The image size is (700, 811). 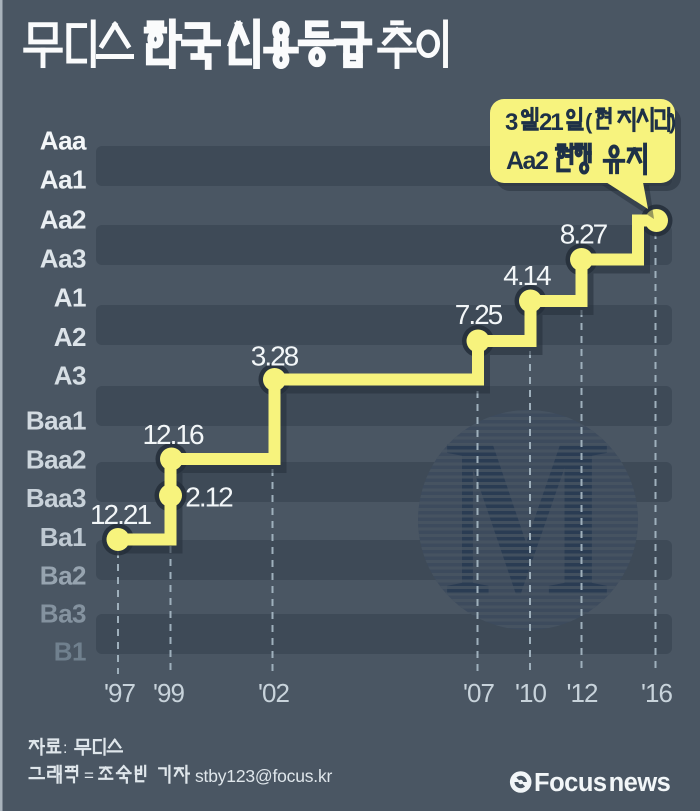 What do you see at coordinates (273, 693) in the screenshot?
I see `svg-text: '02` at bounding box center [273, 693].